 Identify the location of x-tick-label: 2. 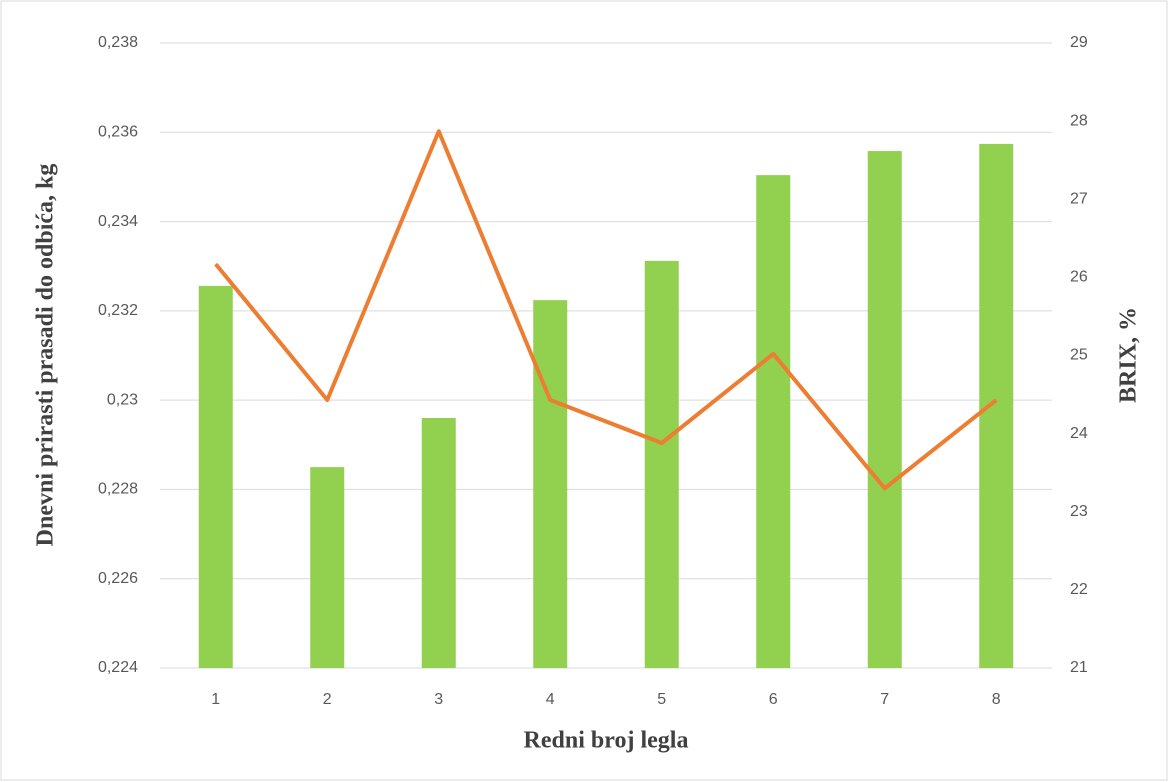
(327, 699).